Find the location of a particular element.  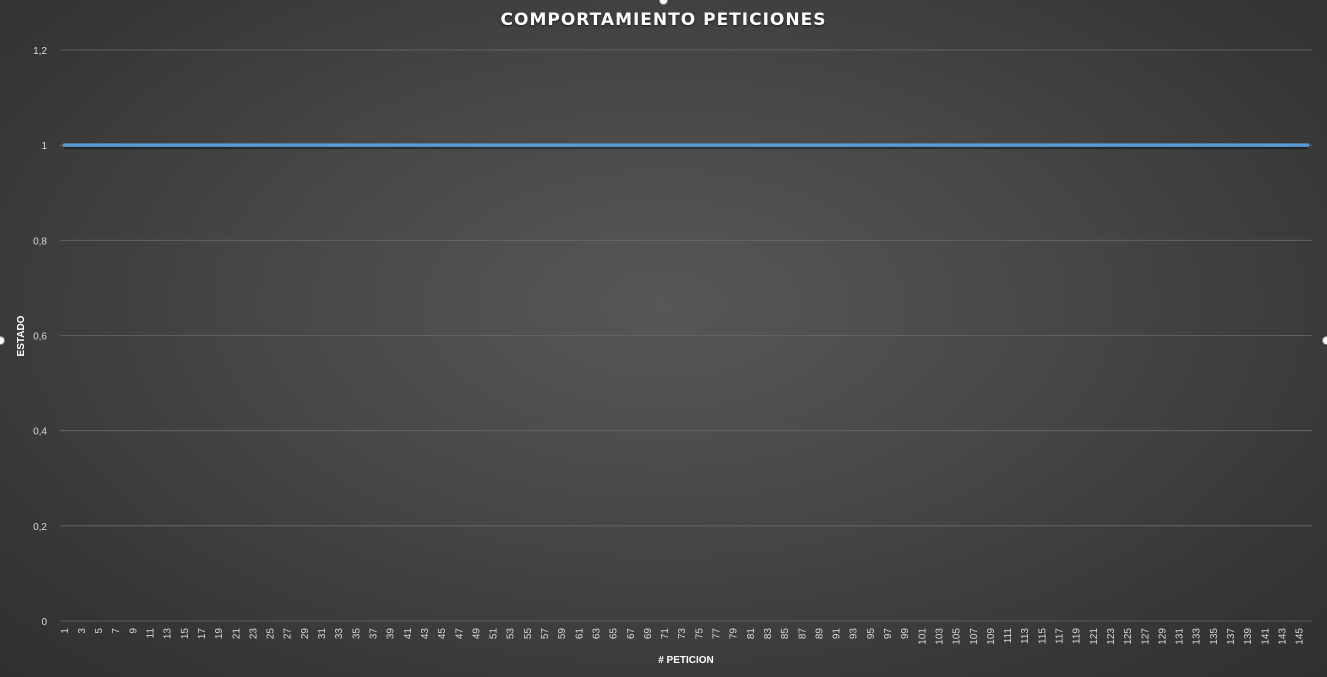

x-tick-label: 71 is located at coordinates (665, 634).